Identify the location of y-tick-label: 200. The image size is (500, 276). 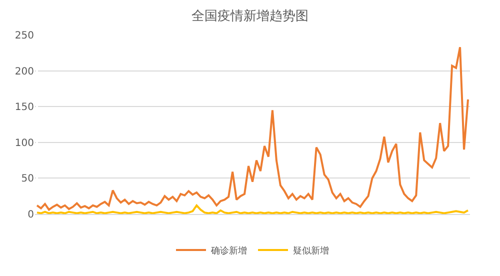
(24, 72).